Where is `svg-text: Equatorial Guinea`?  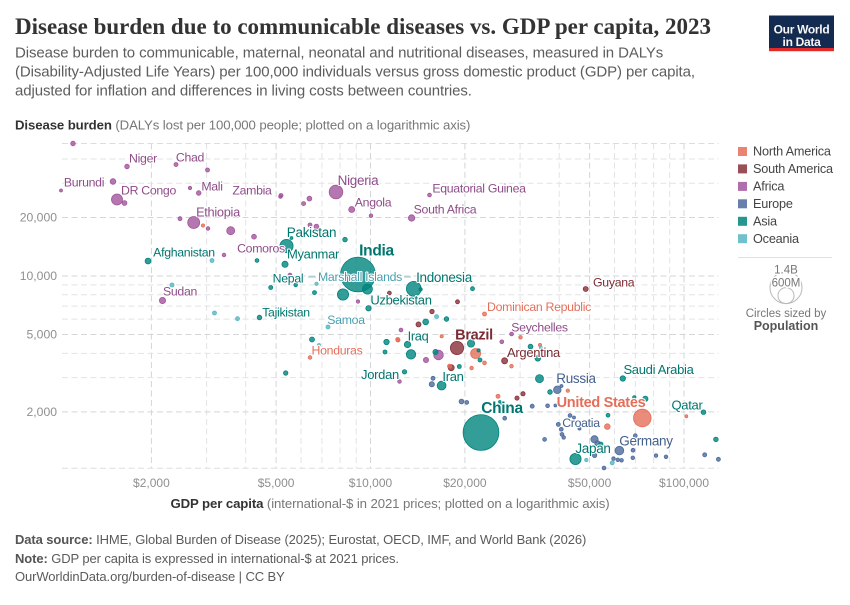 svg-text: Equatorial Guinea is located at coordinates (479, 188).